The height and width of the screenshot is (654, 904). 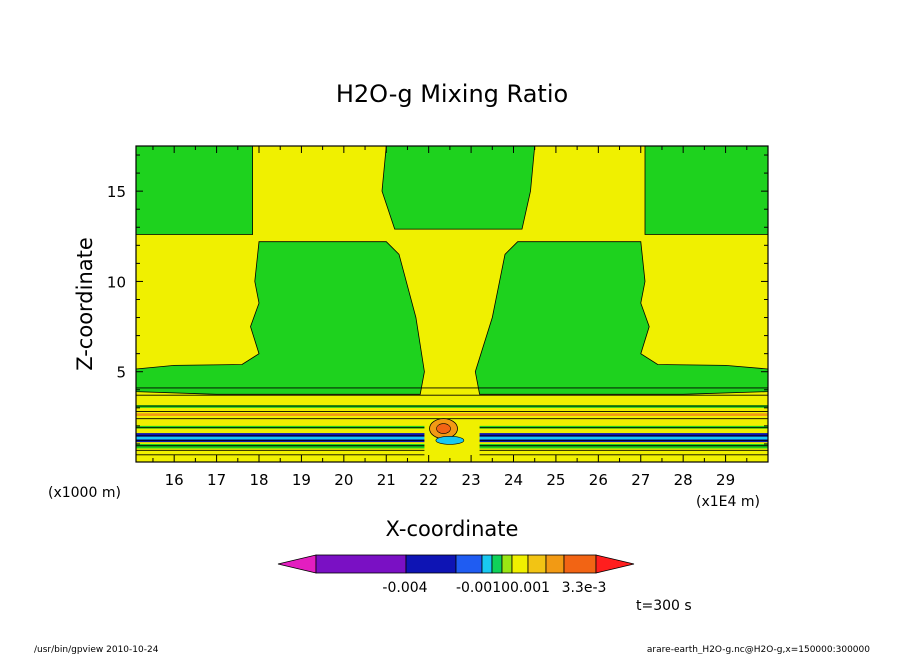 What do you see at coordinates (343, 480) in the screenshot?
I see `x-tick-label: 20` at bounding box center [343, 480].